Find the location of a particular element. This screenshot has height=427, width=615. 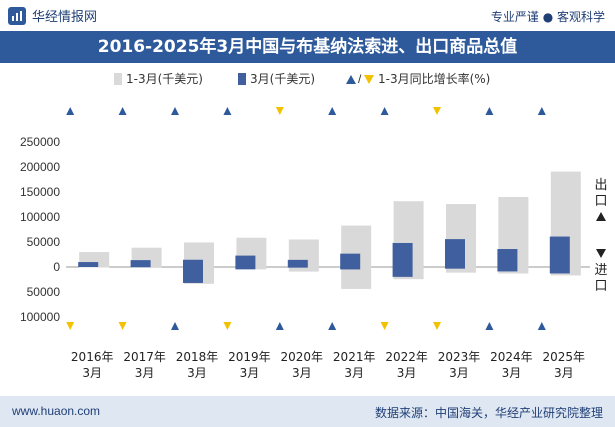

arrow-down-icon is located at coordinates (601, 253).